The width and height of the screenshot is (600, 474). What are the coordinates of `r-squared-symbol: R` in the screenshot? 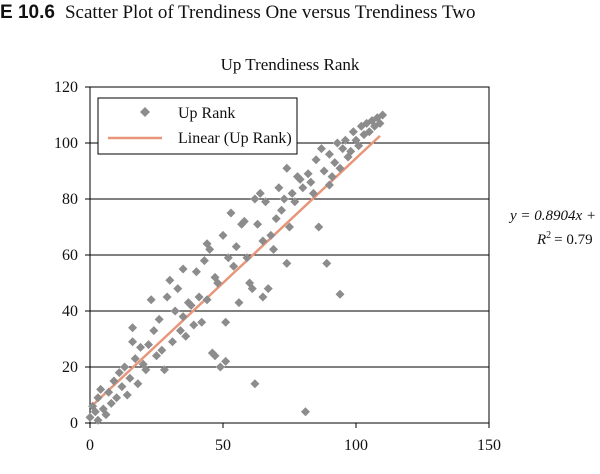 It's located at (541, 240).